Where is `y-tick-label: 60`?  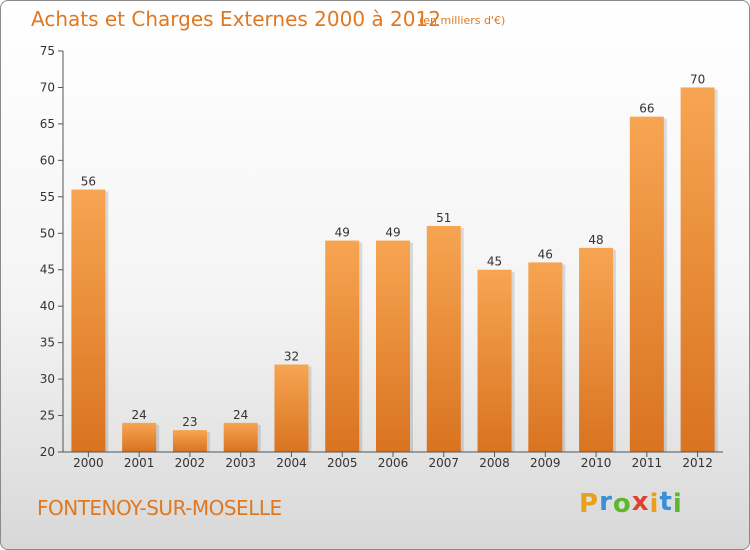 y-tick-label: 60 is located at coordinates (47, 160).